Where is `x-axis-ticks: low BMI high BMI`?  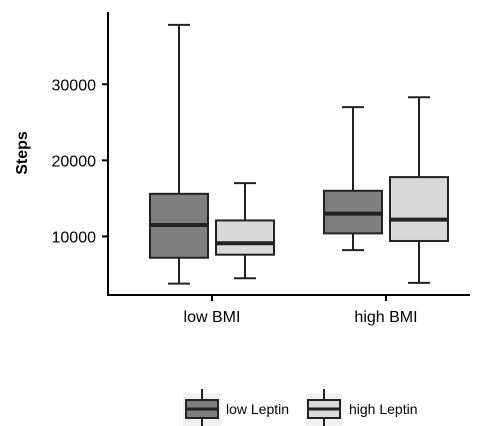 x-axis-ticks: low BMI high BMI is located at coordinates (301, 310).